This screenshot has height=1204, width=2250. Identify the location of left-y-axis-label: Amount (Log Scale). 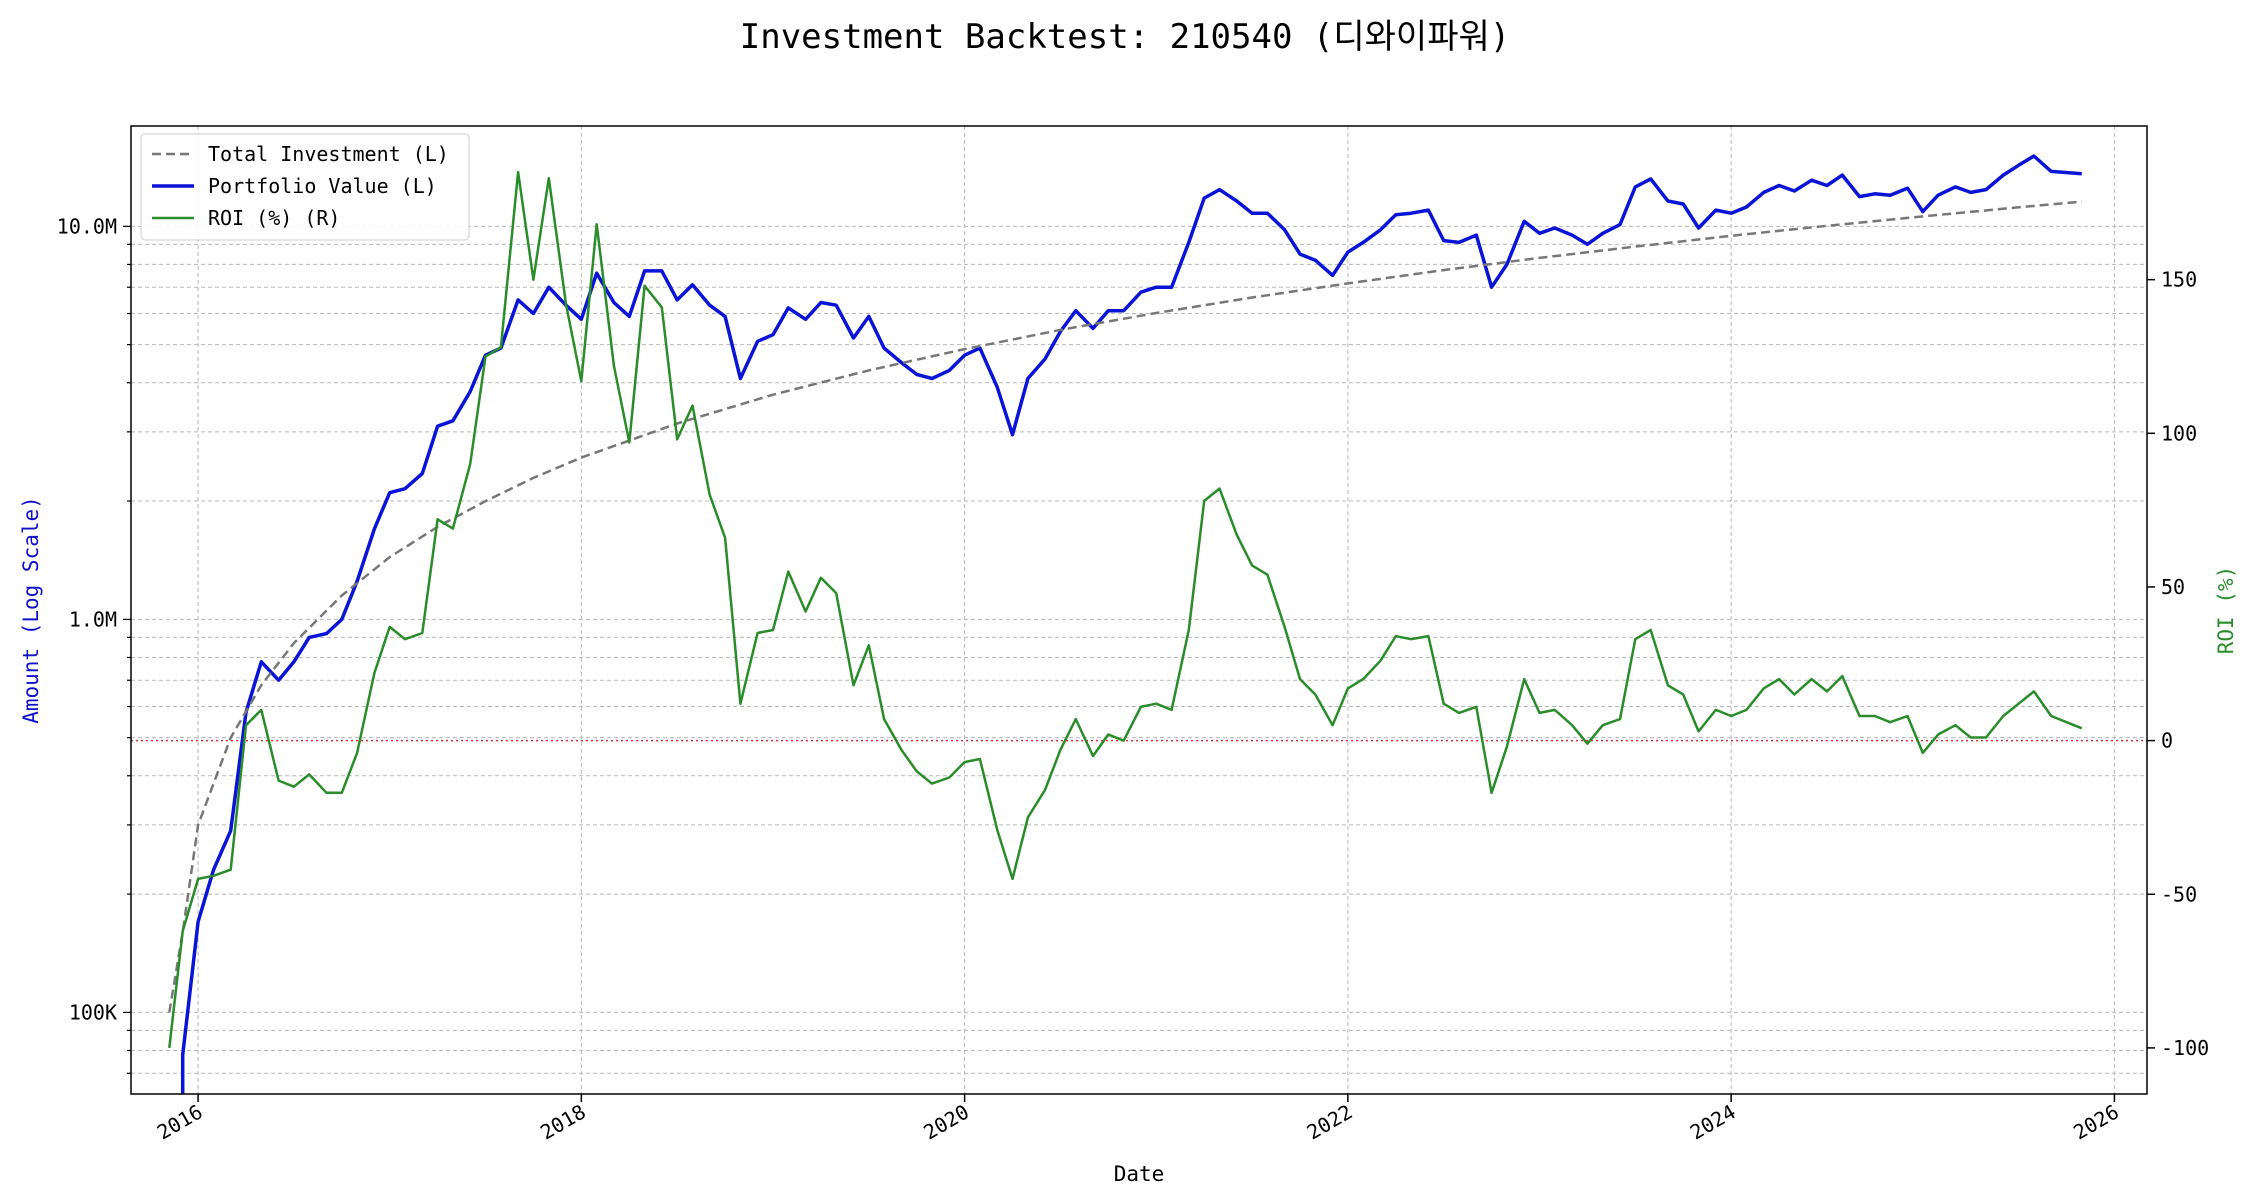
(31, 610).